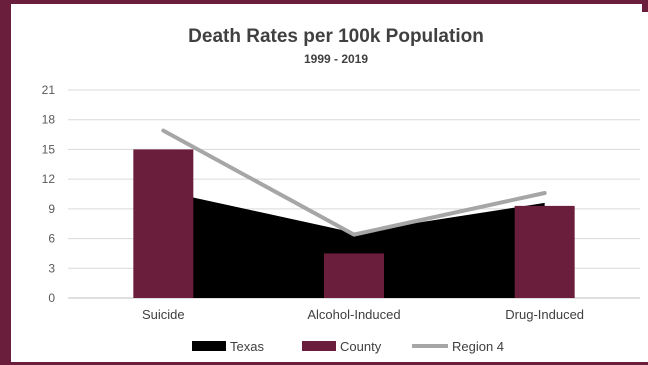  I want to click on x-tick-label-alcohol-induced: Alcohol-Induced, so click(353, 314).